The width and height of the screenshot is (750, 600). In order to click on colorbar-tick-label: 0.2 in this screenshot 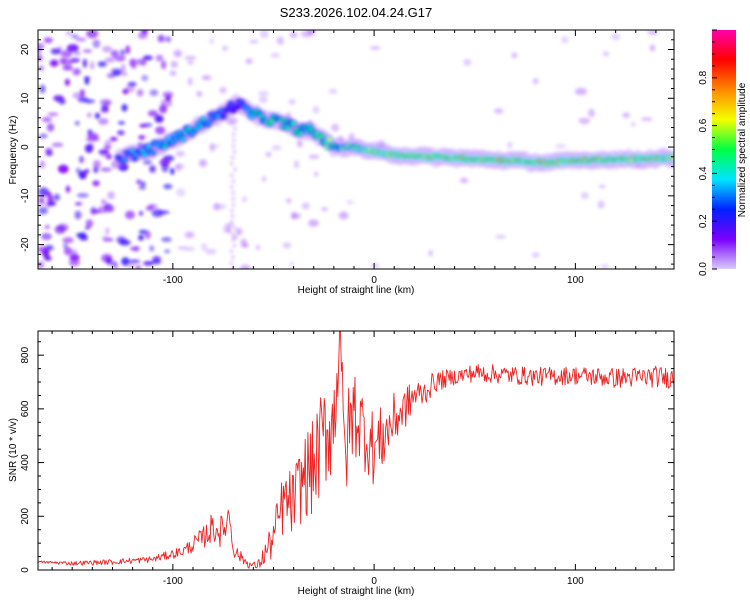, I will do `click(703, 221)`.